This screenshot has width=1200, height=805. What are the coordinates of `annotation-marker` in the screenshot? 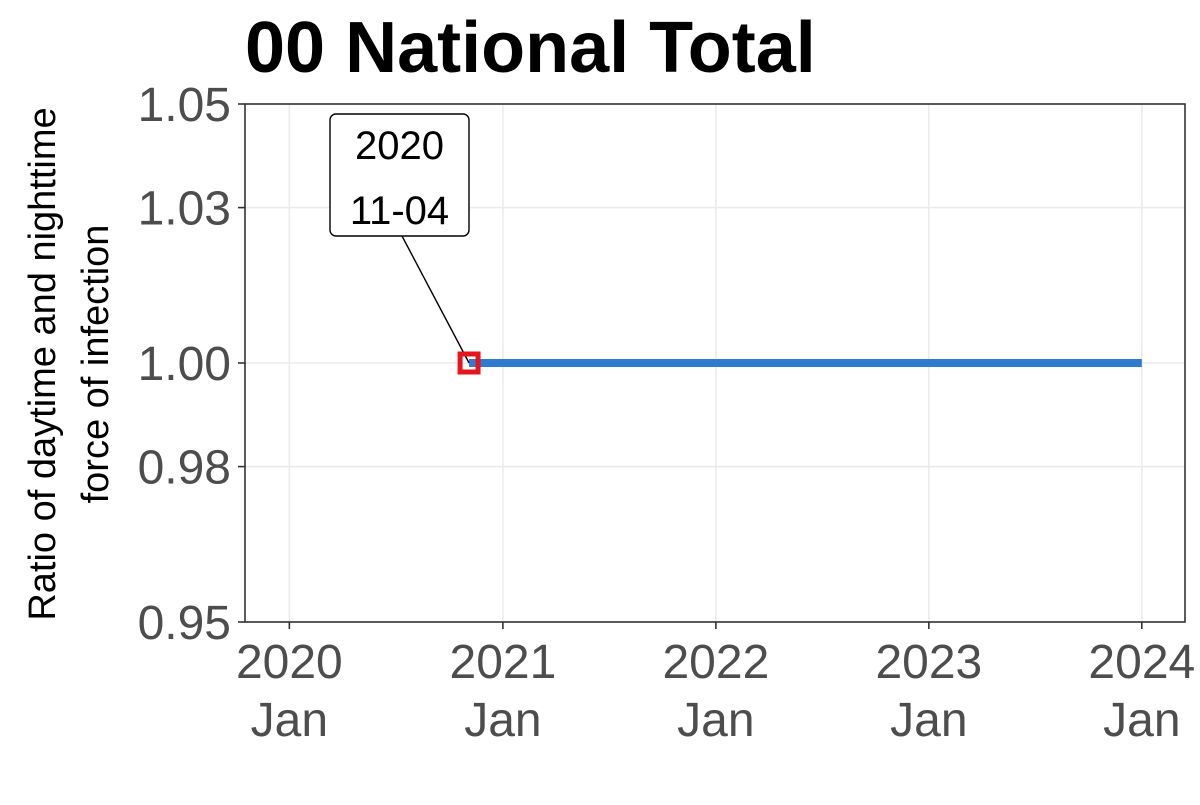 It's located at (469, 363).